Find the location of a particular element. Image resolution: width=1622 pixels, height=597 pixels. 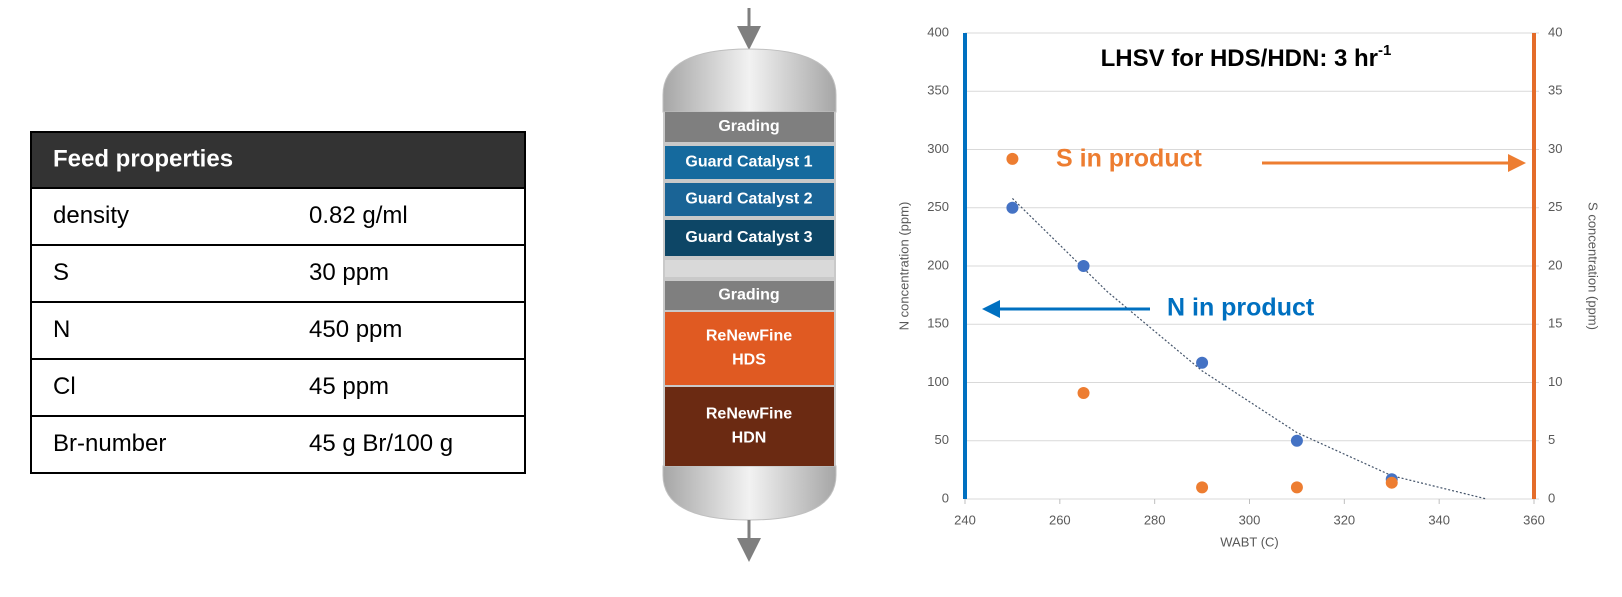

y2-tick-label: 40 is located at coordinates (1555, 31).